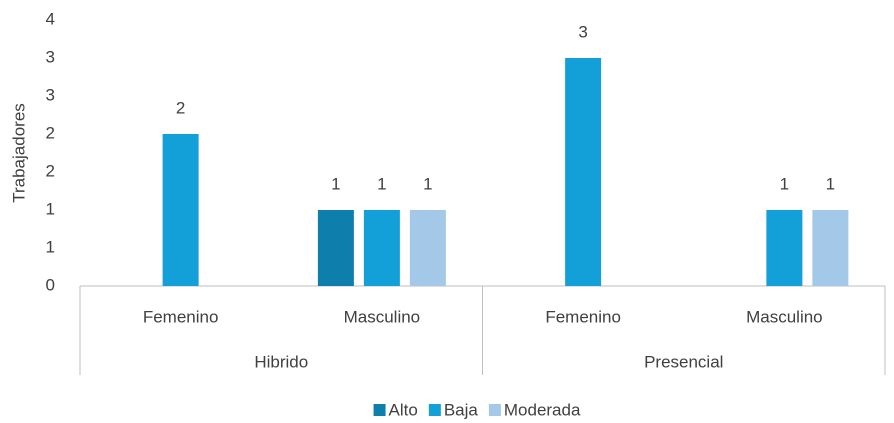  I want to click on legend-label: Alto, so click(403, 409).